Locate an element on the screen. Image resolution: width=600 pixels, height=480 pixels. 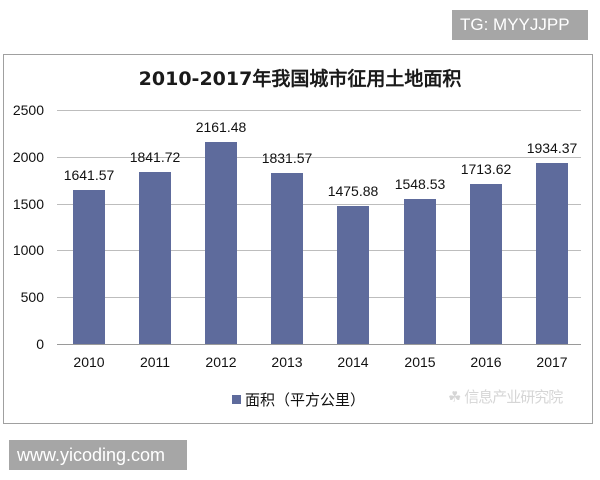
y-tick-label: 1000 is located at coordinates (28, 250).